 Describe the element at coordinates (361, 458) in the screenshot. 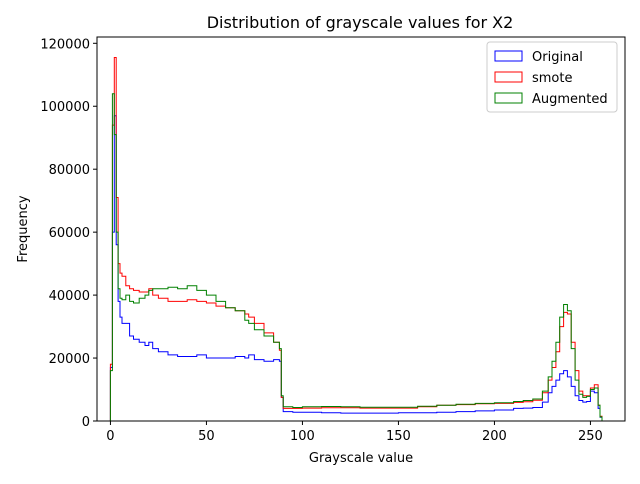

I see `x-axis-label: Grayscale value` at that location.